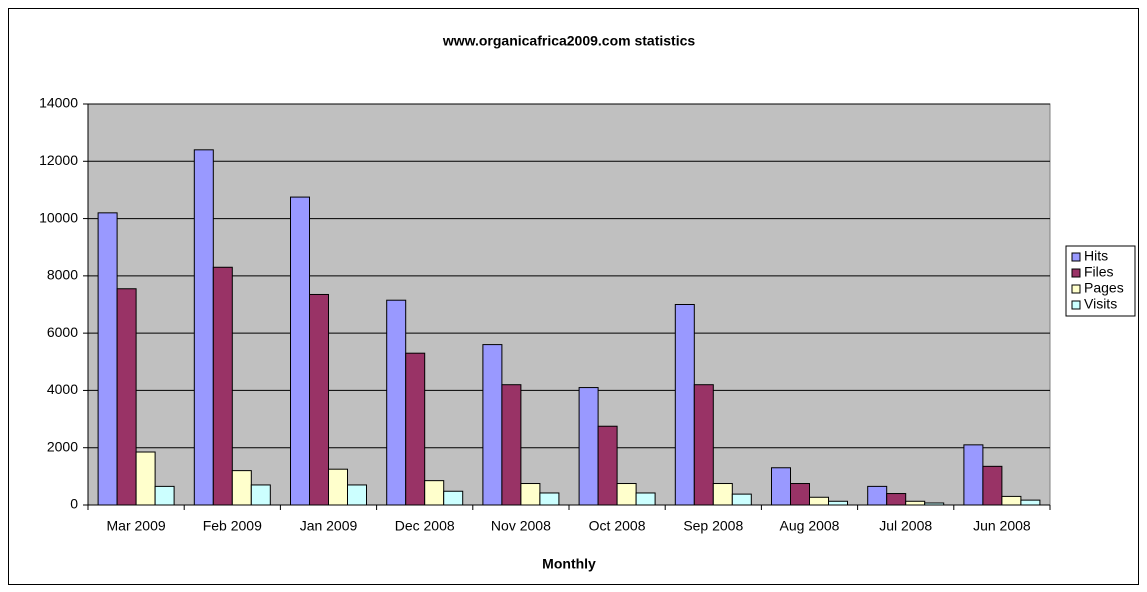 The height and width of the screenshot is (592, 1147). Describe the element at coordinates (62, 332) in the screenshot. I see `y-tick-label: 6000` at that location.